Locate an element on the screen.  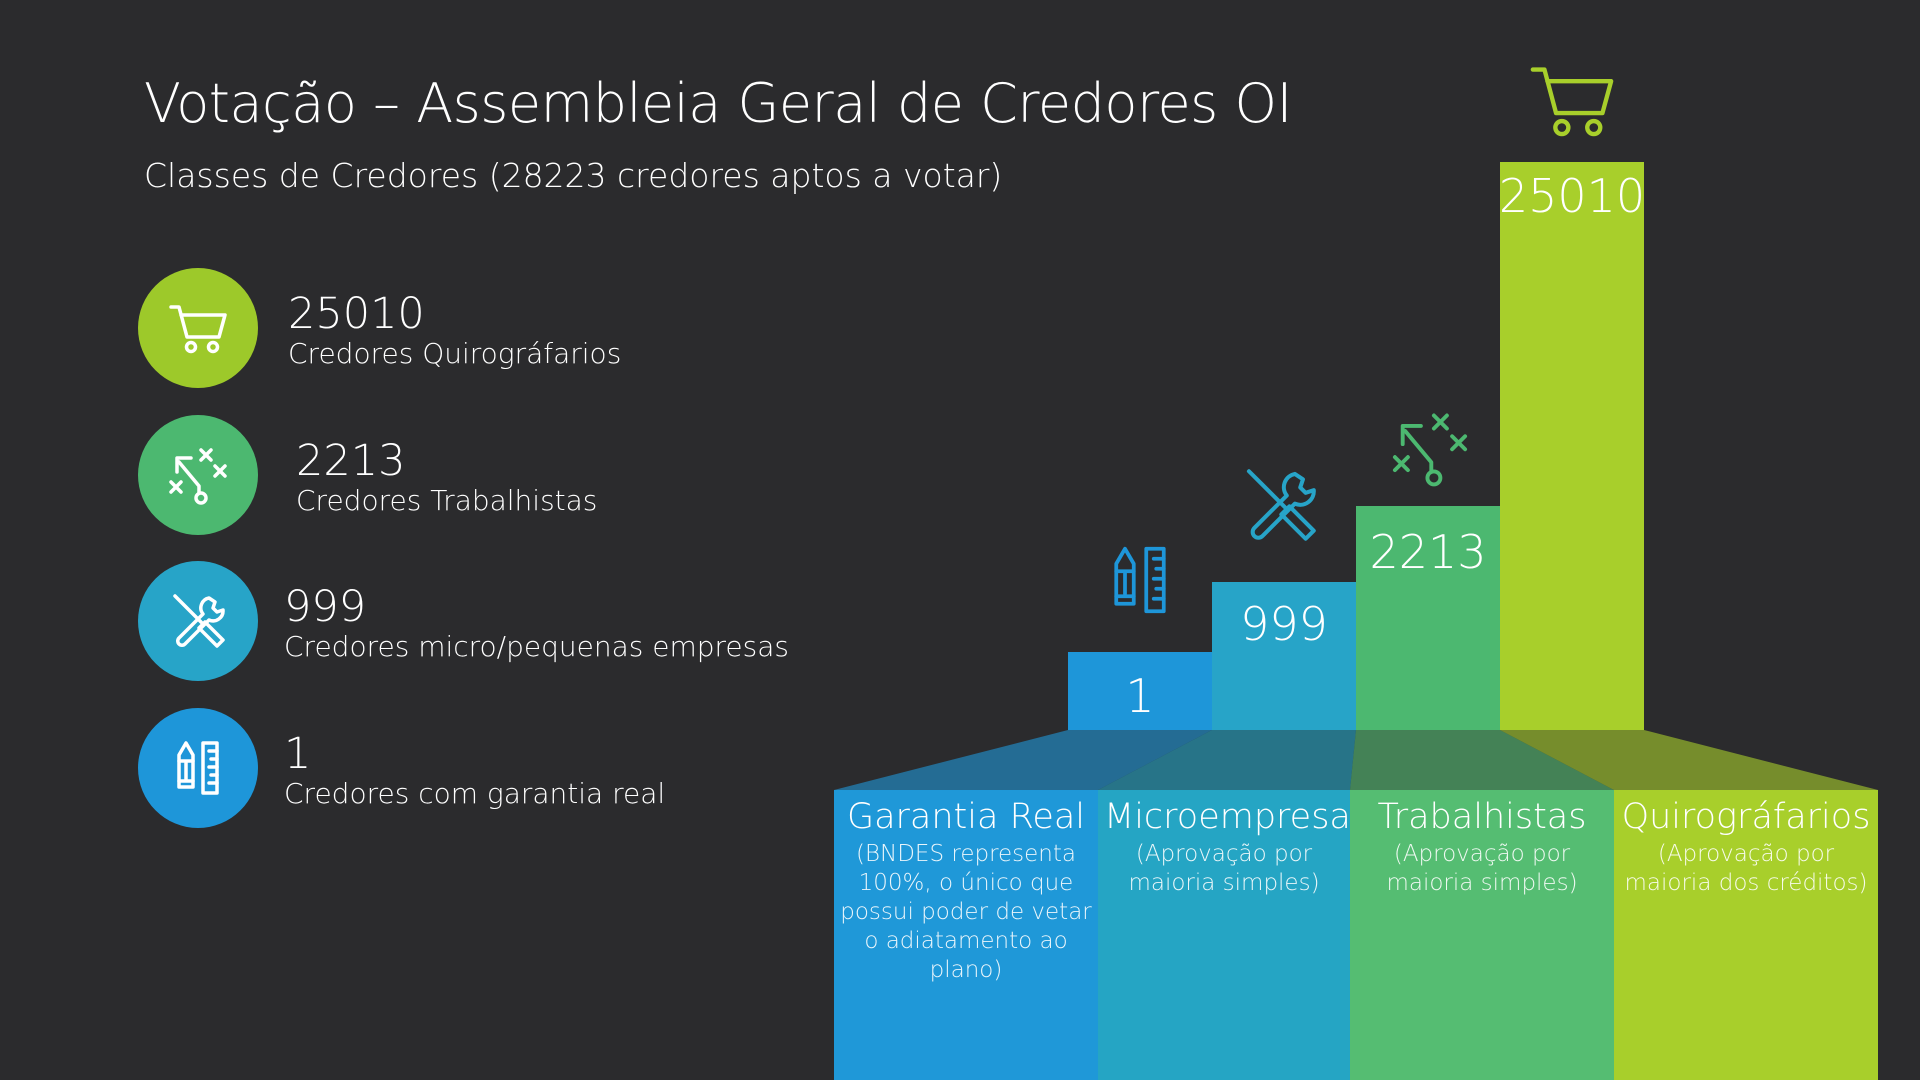
legend-circle-garantia-real is located at coordinates (198, 768).